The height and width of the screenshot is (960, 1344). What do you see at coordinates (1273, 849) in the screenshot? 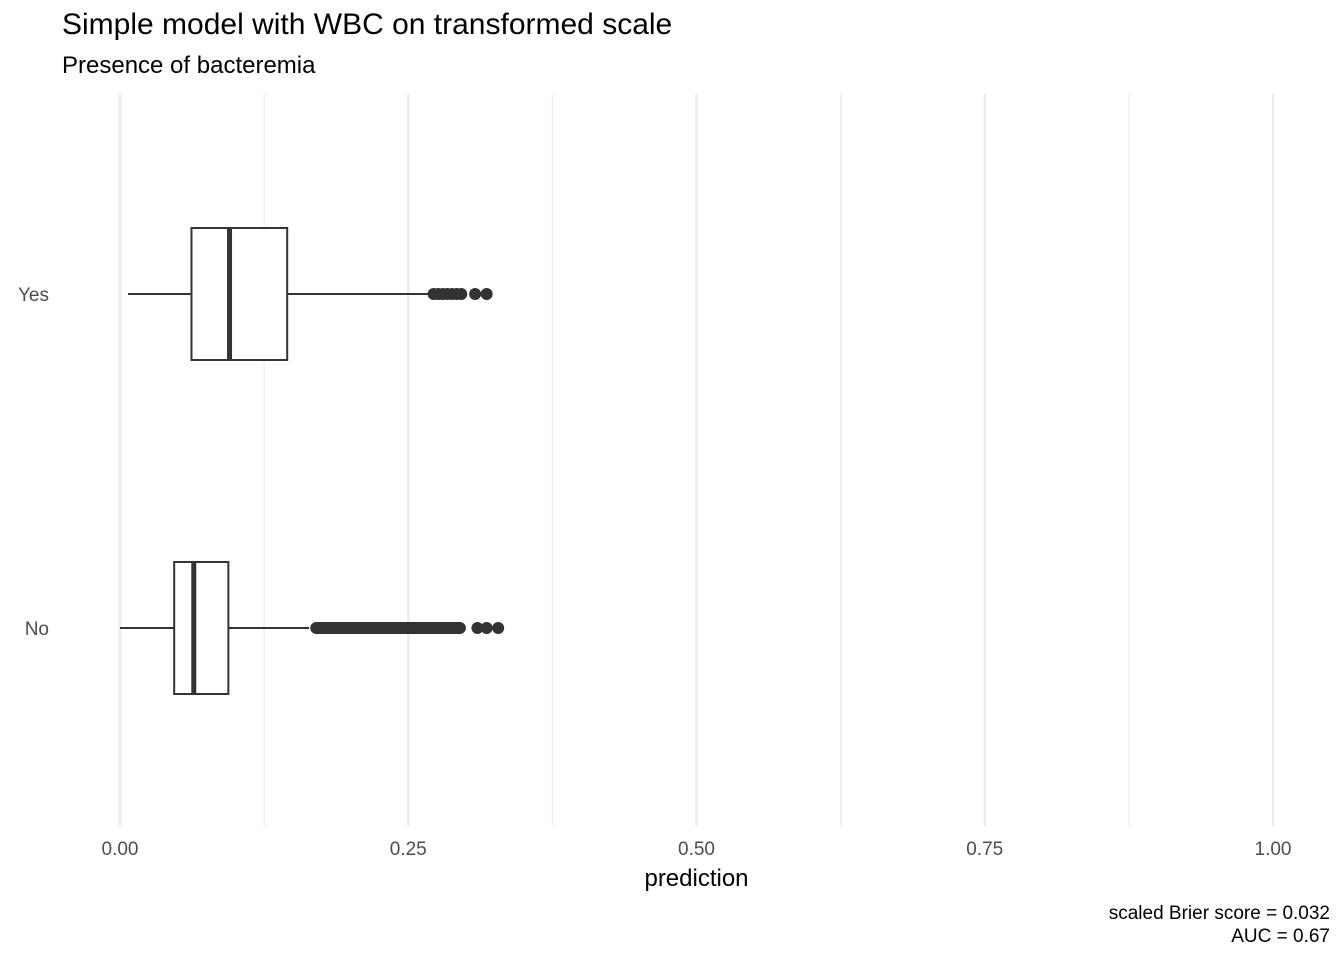
I see `x-tick-label: 1.00` at bounding box center [1273, 849].